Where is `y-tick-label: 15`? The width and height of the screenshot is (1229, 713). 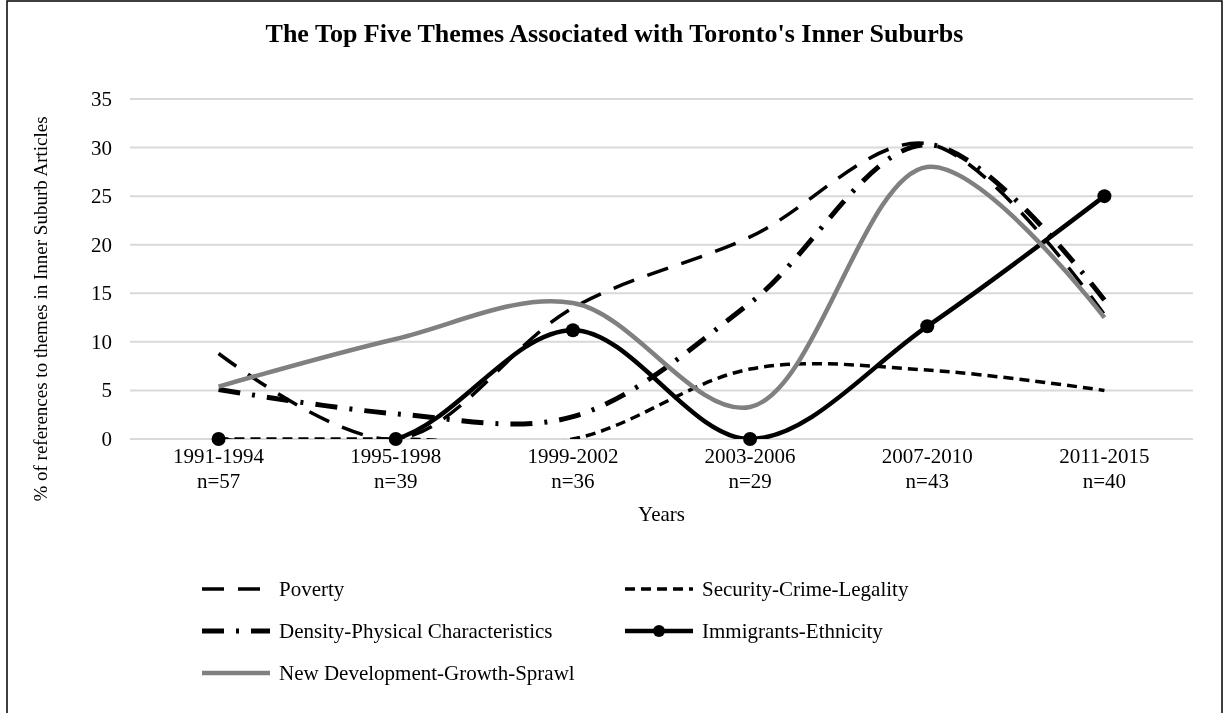 y-tick-label: 15 is located at coordinates (101, 293).